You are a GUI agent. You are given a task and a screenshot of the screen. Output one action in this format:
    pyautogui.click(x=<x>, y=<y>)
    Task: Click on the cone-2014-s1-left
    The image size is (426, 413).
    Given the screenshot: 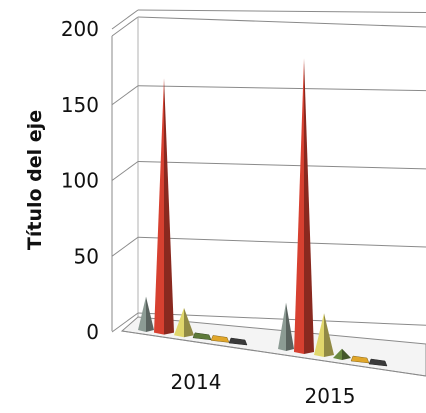 What is the action you would take?
    pyautogui.click(x=159, y=206)
    